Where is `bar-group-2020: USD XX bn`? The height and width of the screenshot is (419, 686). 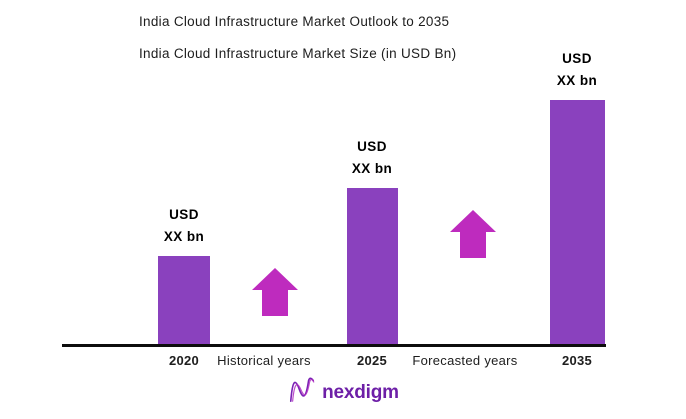 bar-group-2020: USD XX bn is located at coordinates (184, 274).